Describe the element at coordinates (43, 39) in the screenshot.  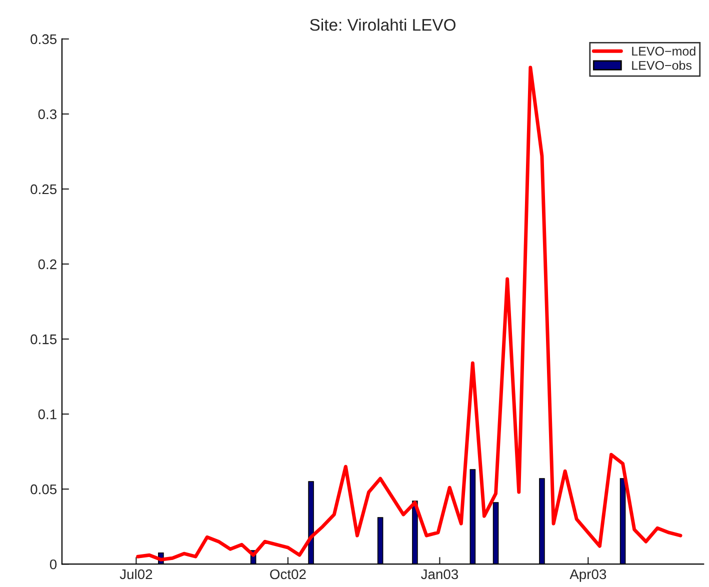
I see `y-tick-label: 0.35` at that location.